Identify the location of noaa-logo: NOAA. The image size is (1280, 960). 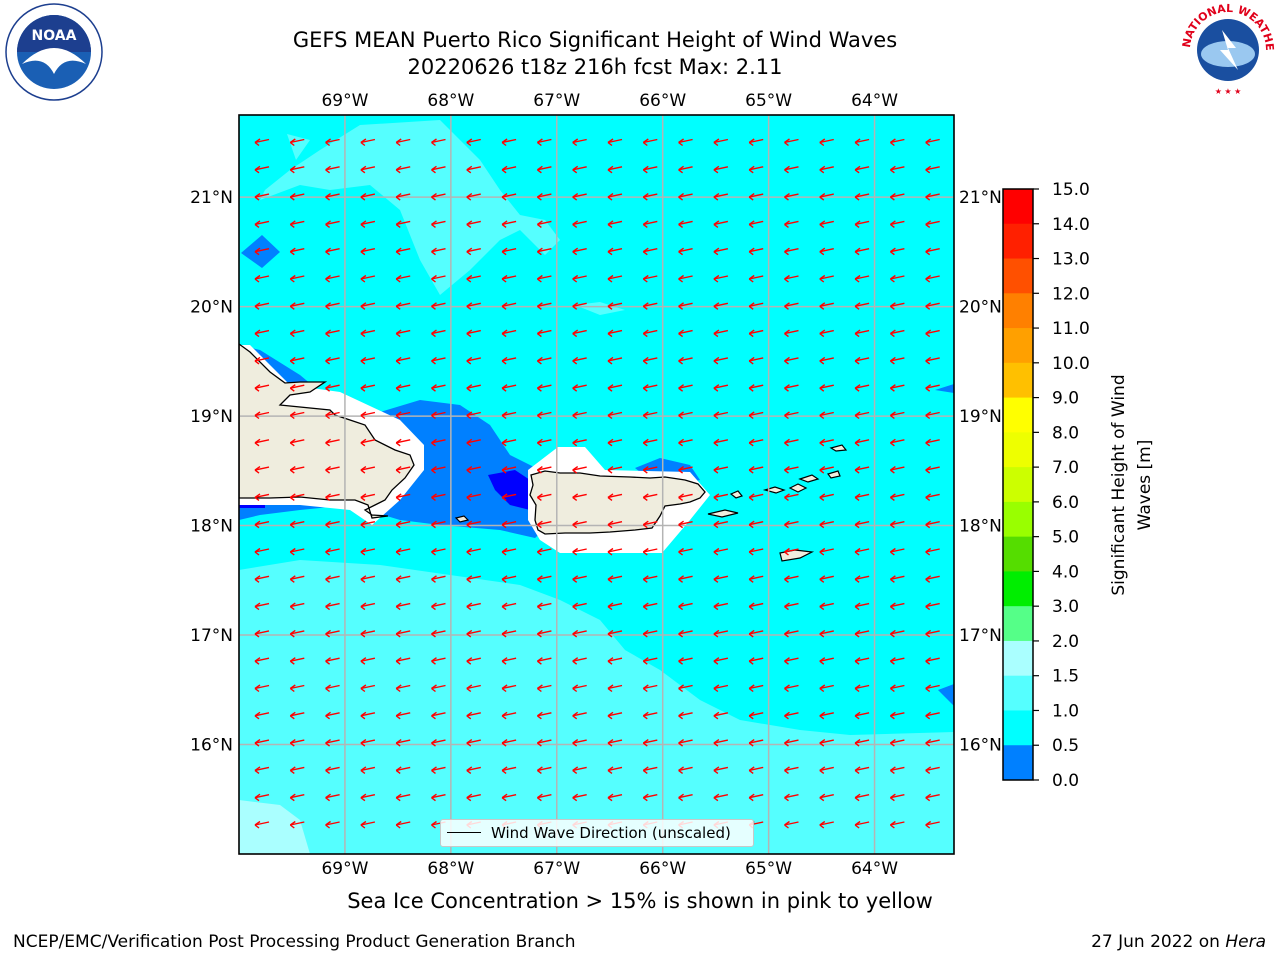
(54, 52).